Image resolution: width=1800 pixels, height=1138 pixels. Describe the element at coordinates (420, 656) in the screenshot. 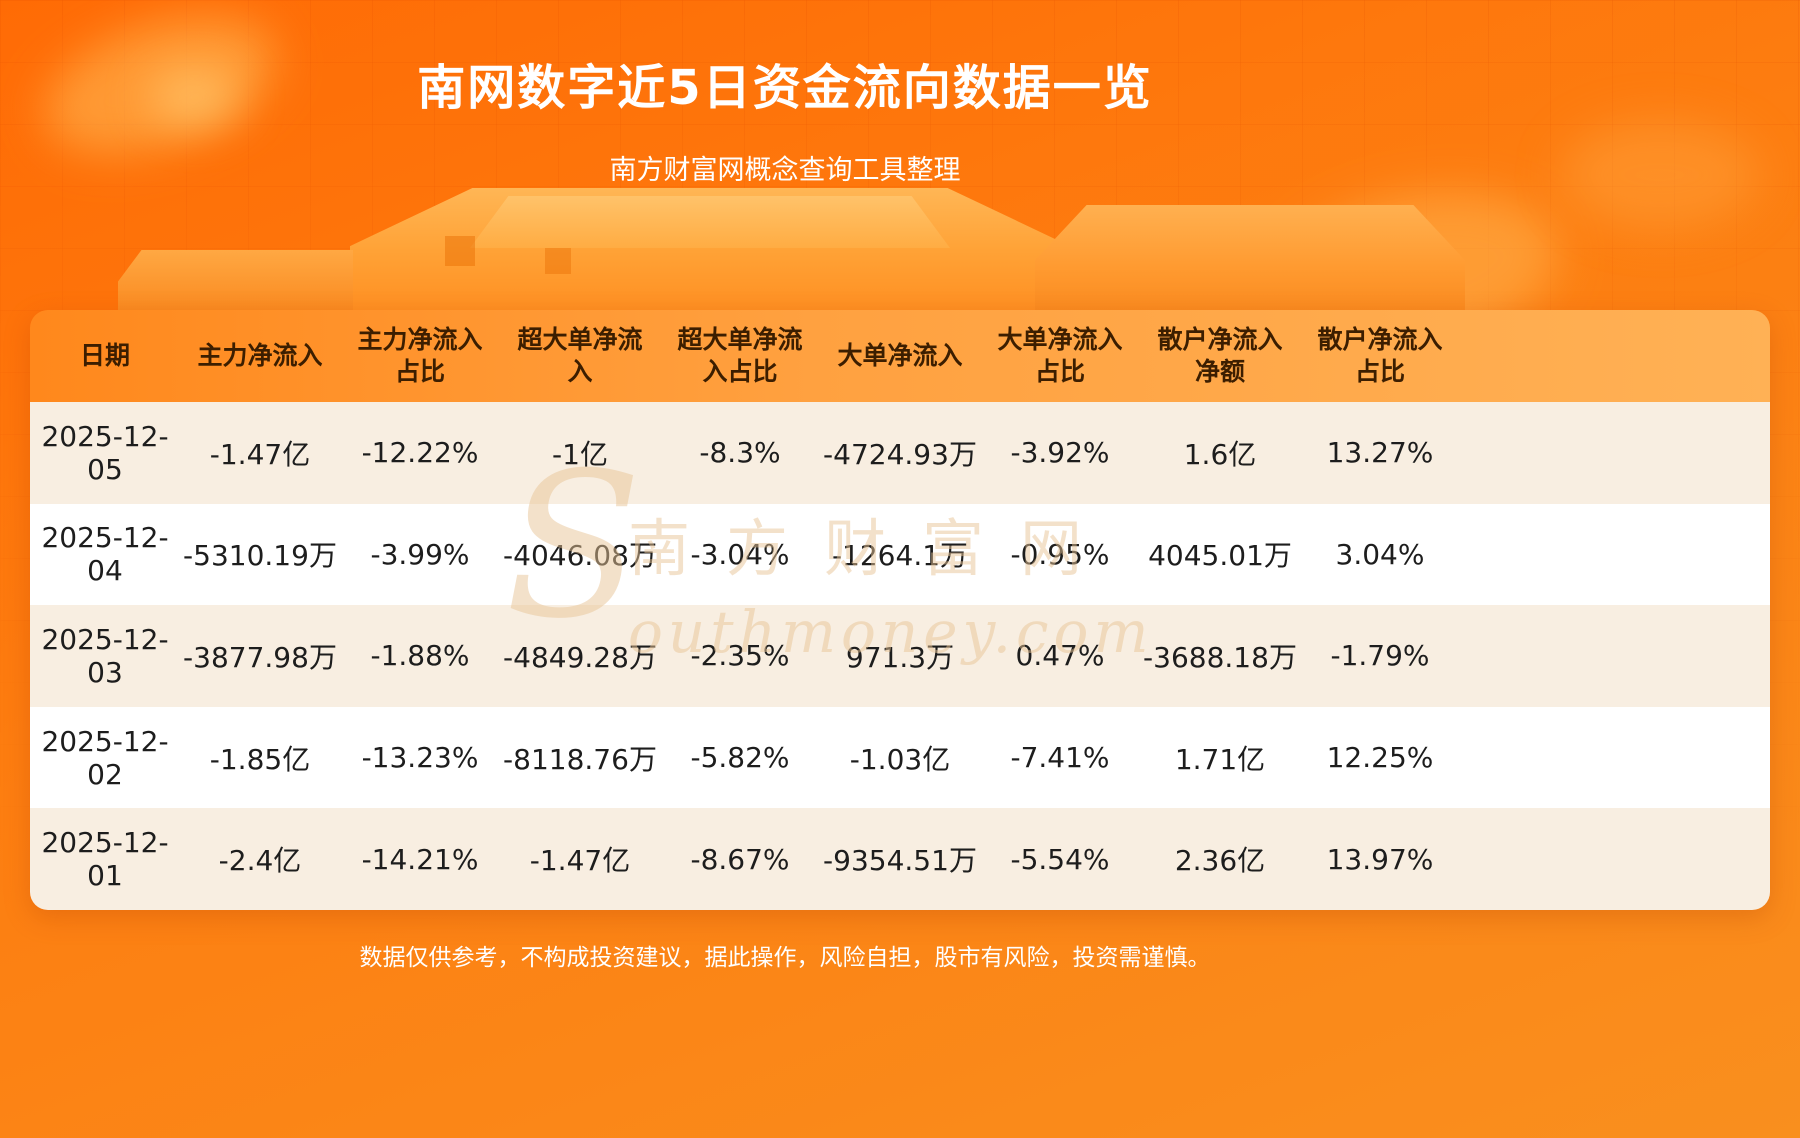

I see `cell-value: -1.88%` at that location.